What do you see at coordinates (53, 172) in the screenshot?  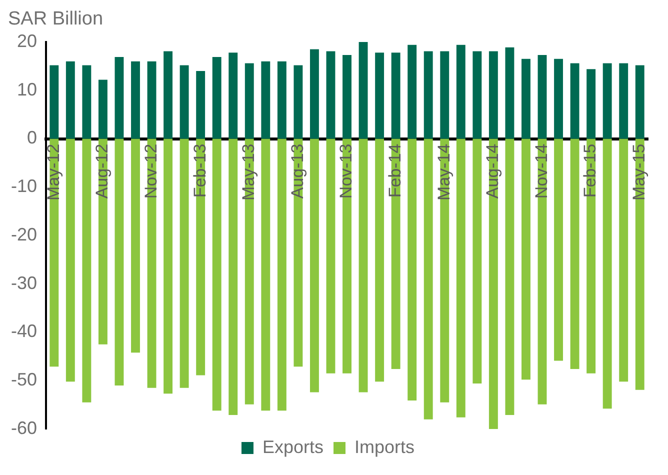 I see `x-tick-label: May-12` at bounding box center [53, 172].